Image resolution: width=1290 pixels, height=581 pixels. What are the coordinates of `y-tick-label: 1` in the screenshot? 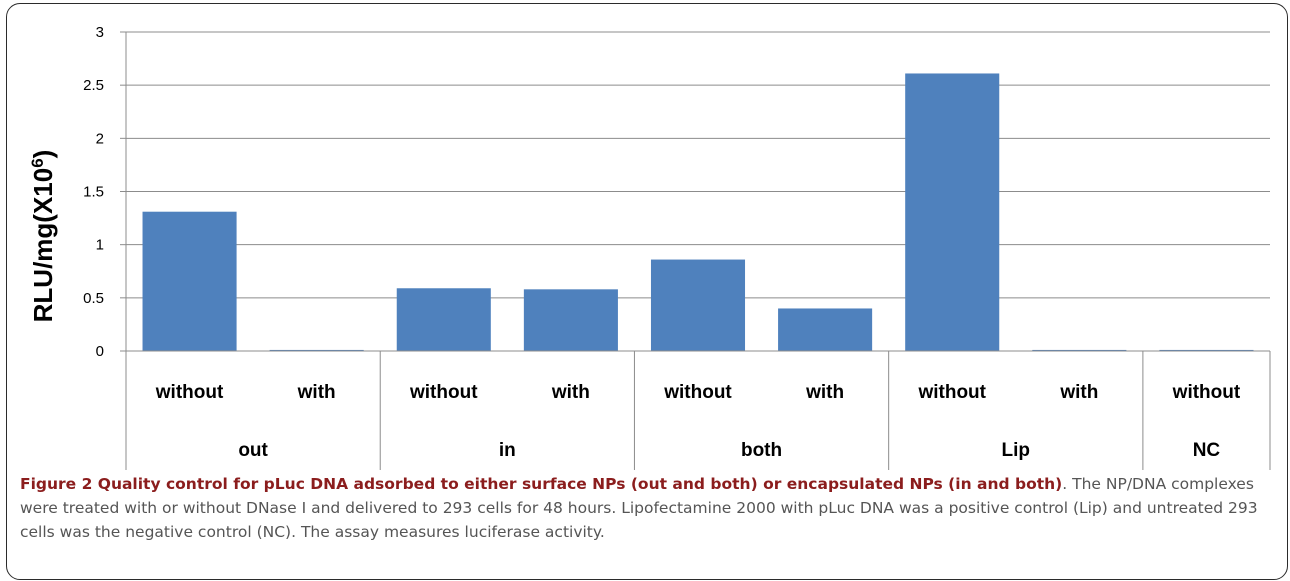 It's located at (100, 245).